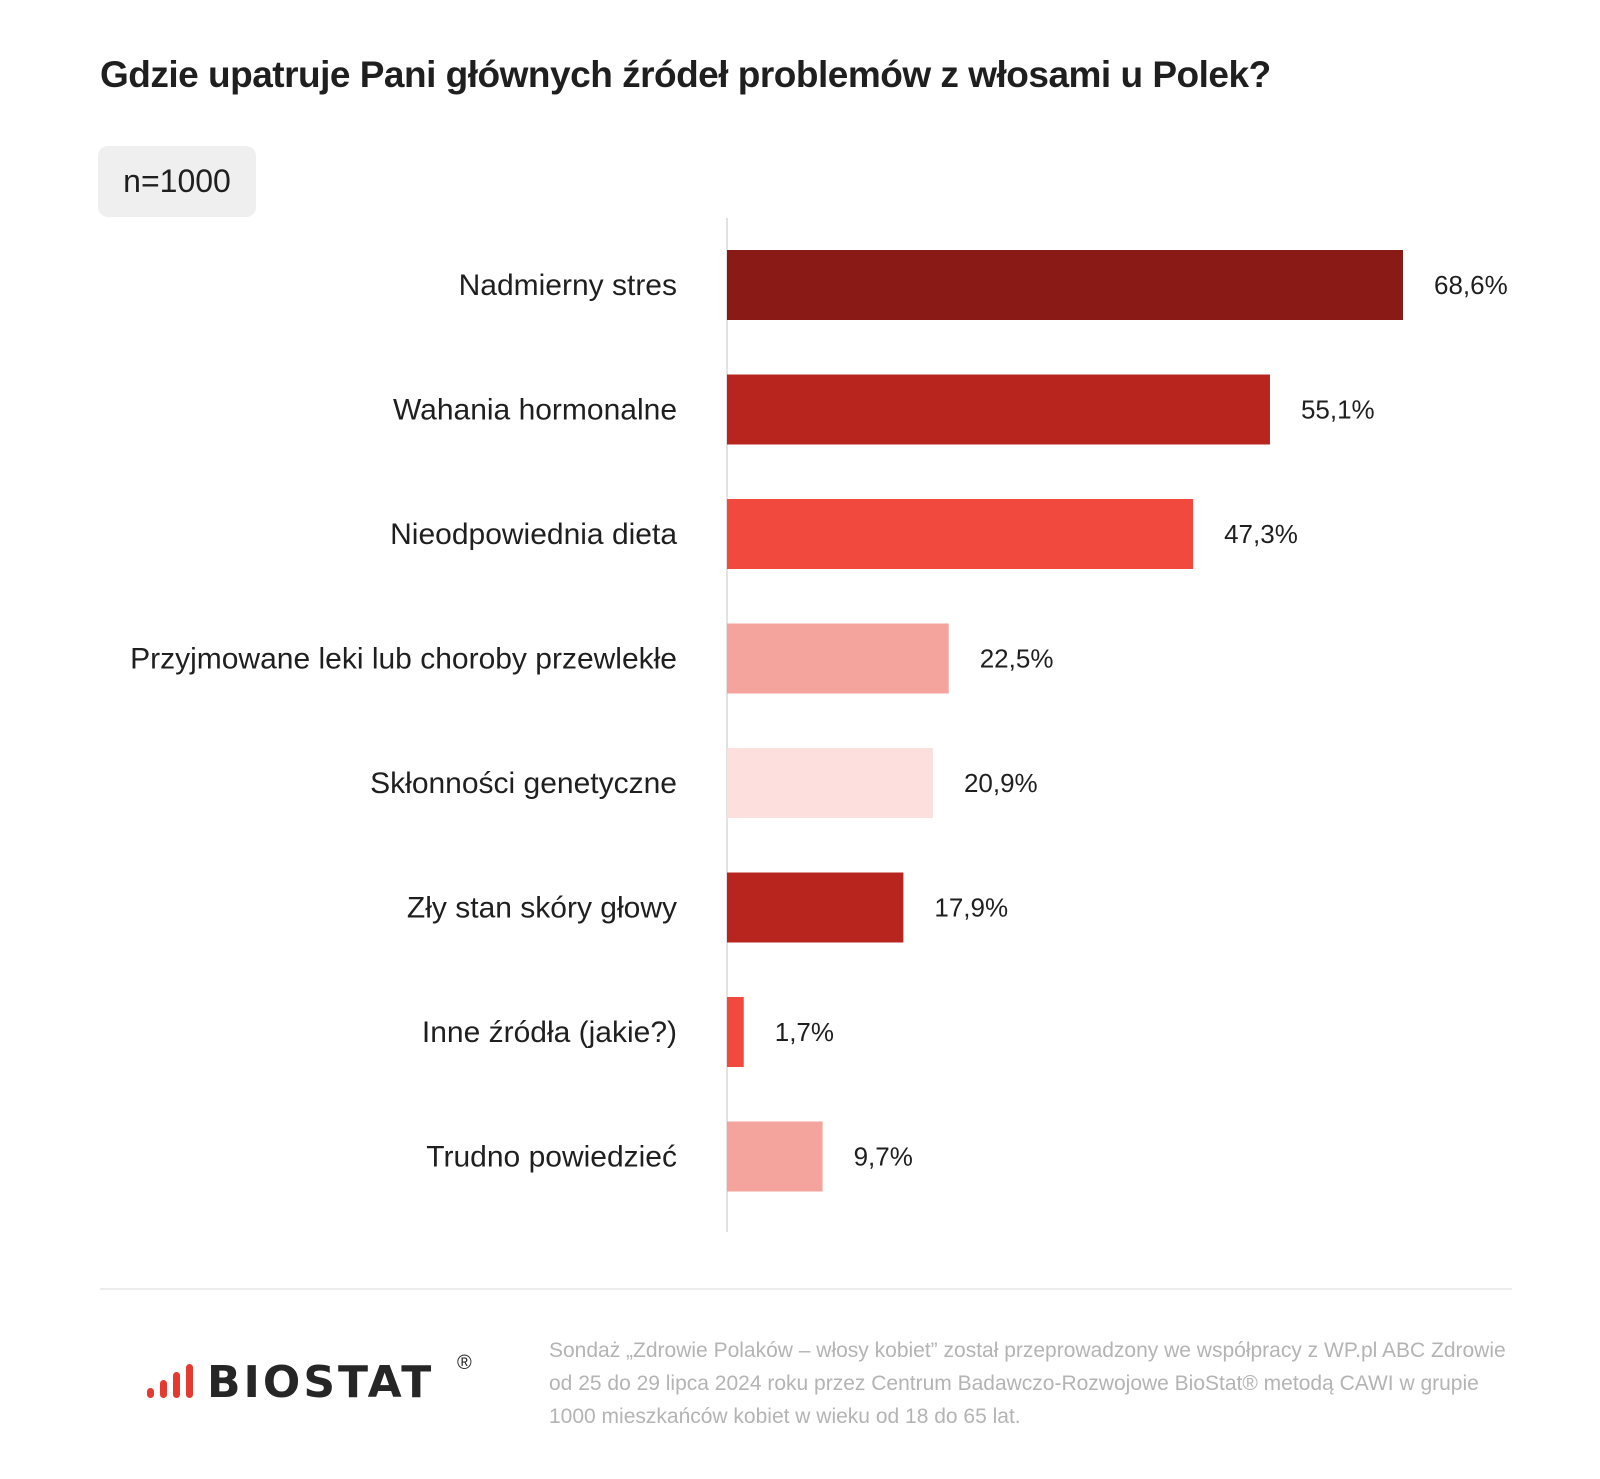 The height and width of the screenshot is (1479, 1600). What do you see at coordinates (321, 1382) in the screenshot?
I see `logo-wordmark: BIOSTAT` at bounding box center [321, 1382].